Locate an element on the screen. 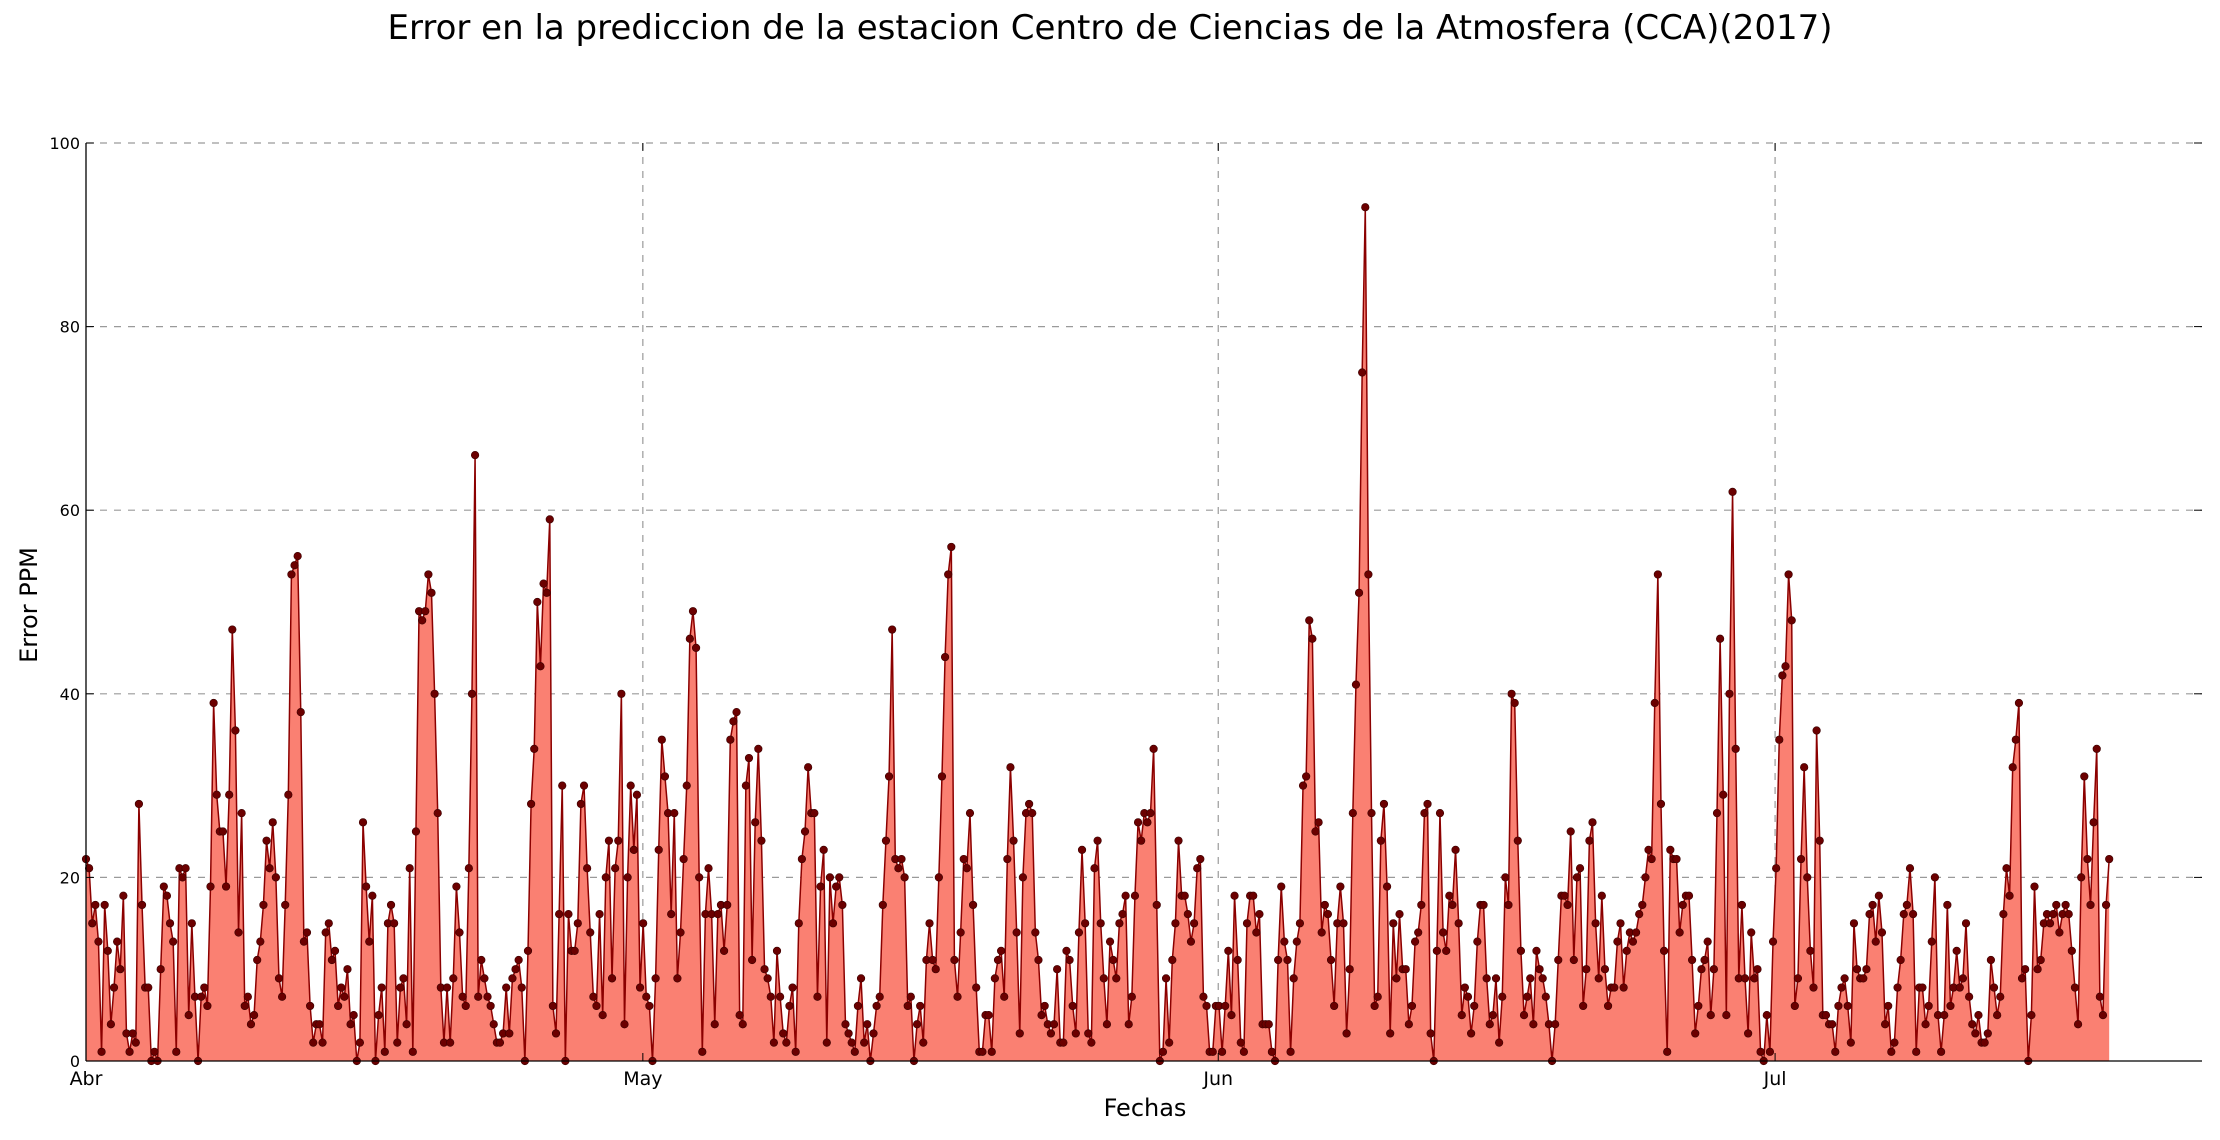 The width and height of the screenshot is (2220, 1140). x-tick-label: Abr is located at coordinates (86, 1079).